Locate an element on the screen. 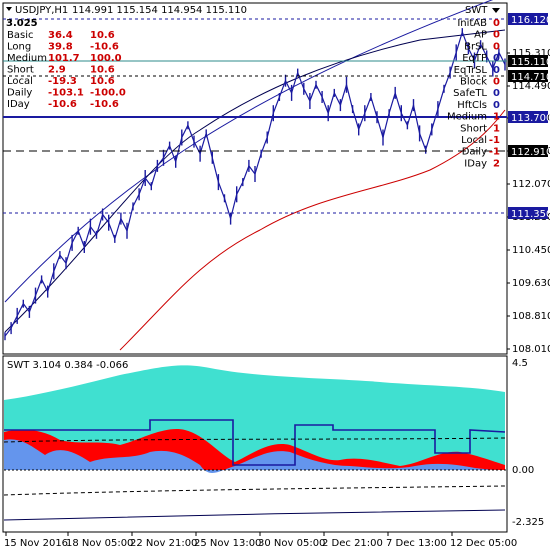 The height and width of the screenshot is (550, 550). status-label: BrSL is located at coordinates (475, 46).